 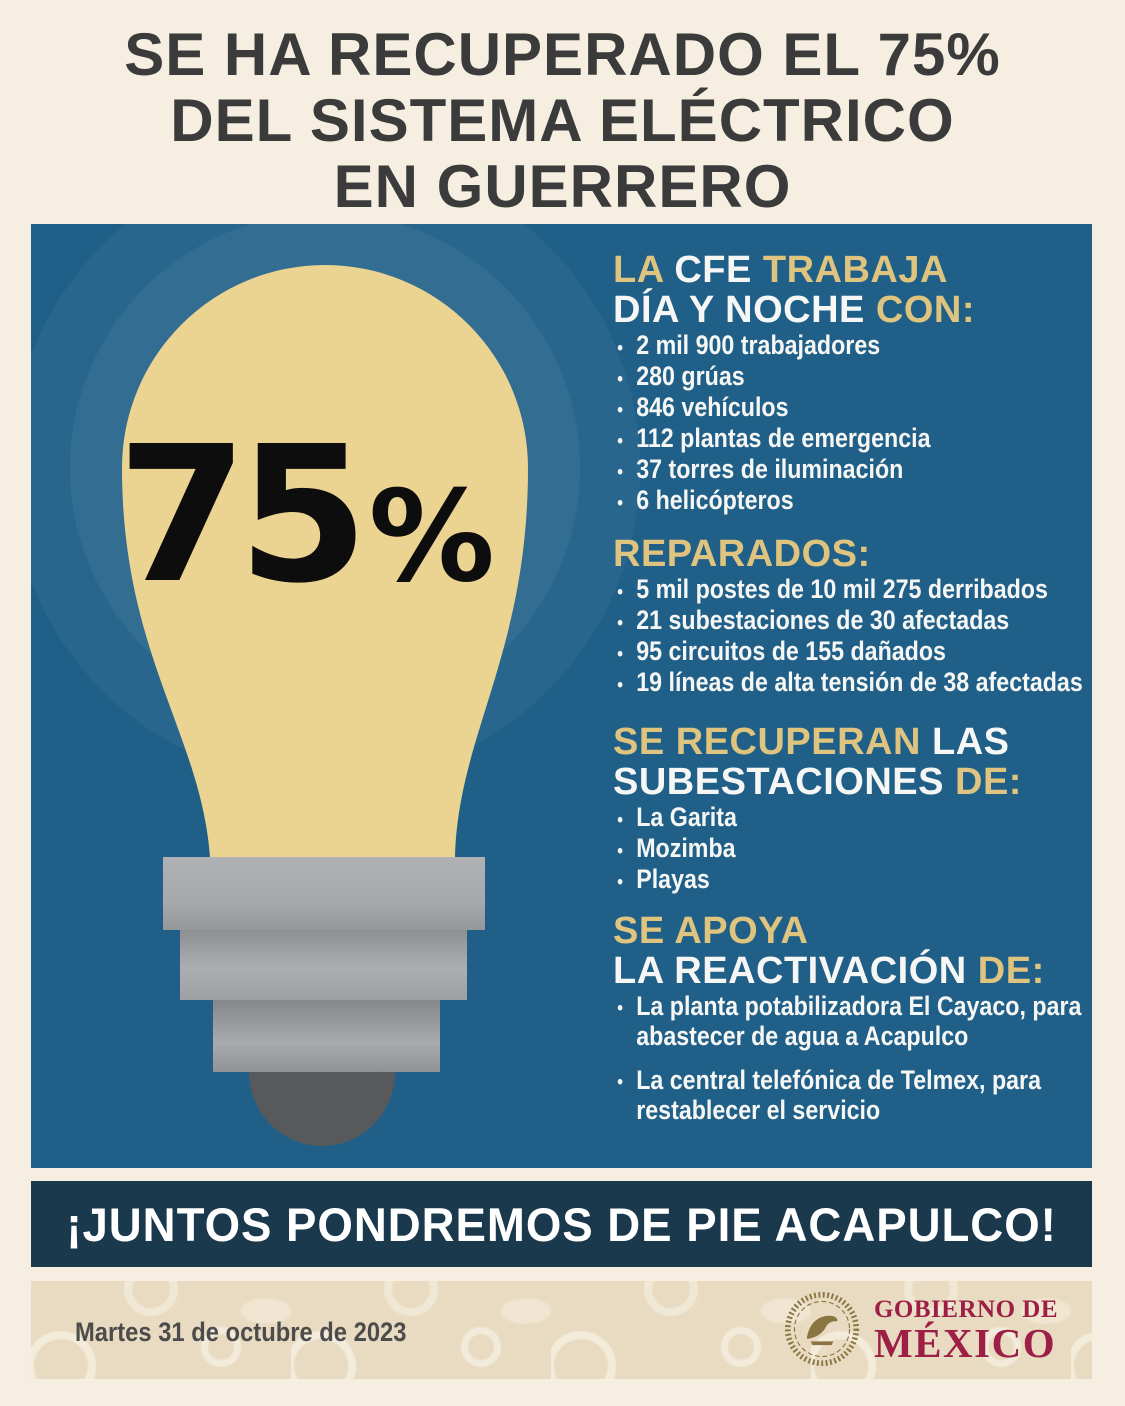 What do you see at coordinates (817, 622) in the screenshot?
I see `list-item: 21 subestaciones de 30 afectadas` at bounding box center [817, 622].